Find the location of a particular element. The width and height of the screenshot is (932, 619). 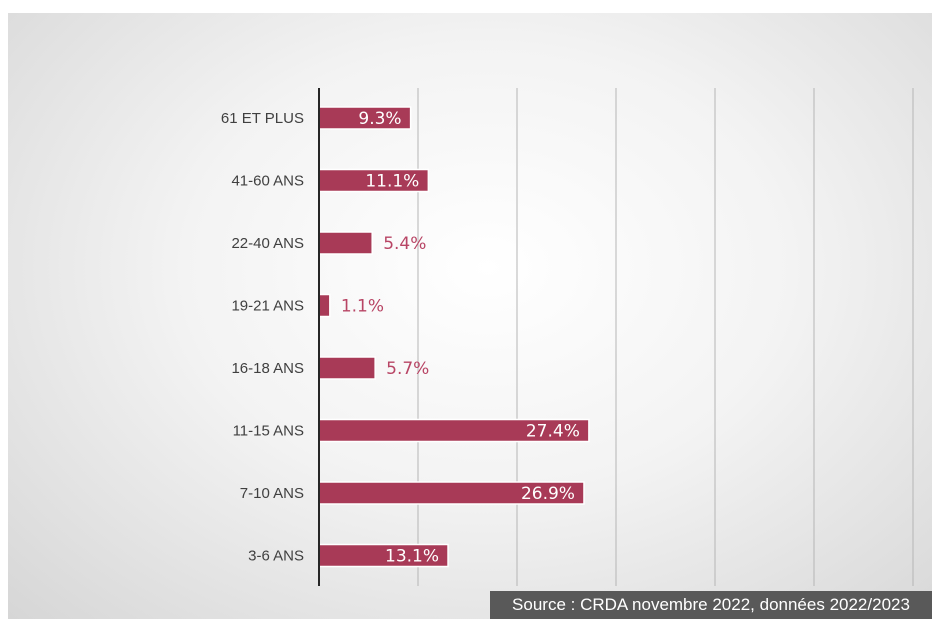

value-label: 13.1% is located at coordinates (412, 557).